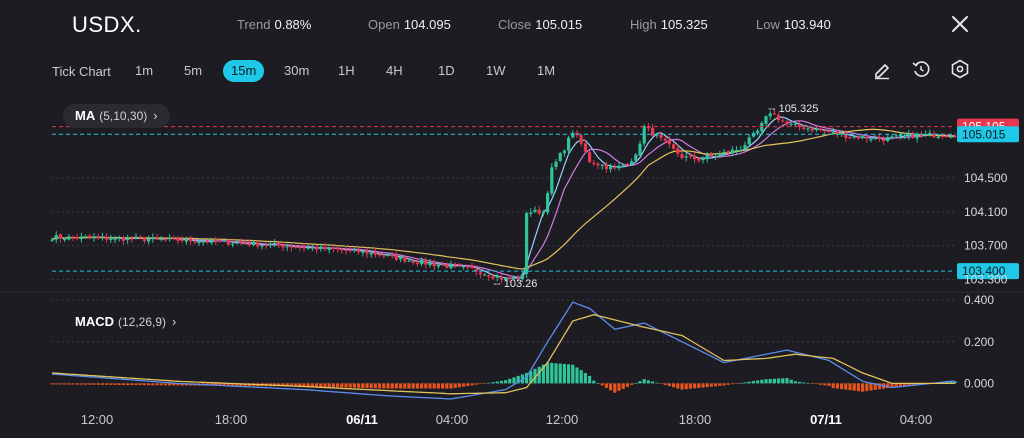 Image resolution: width=1024 pixels, height=438 pixels. What do you see at coordinates (144, 70) in the screenshot?
I see `timeframe-1m: 1m` at bounding box center [144, 70].